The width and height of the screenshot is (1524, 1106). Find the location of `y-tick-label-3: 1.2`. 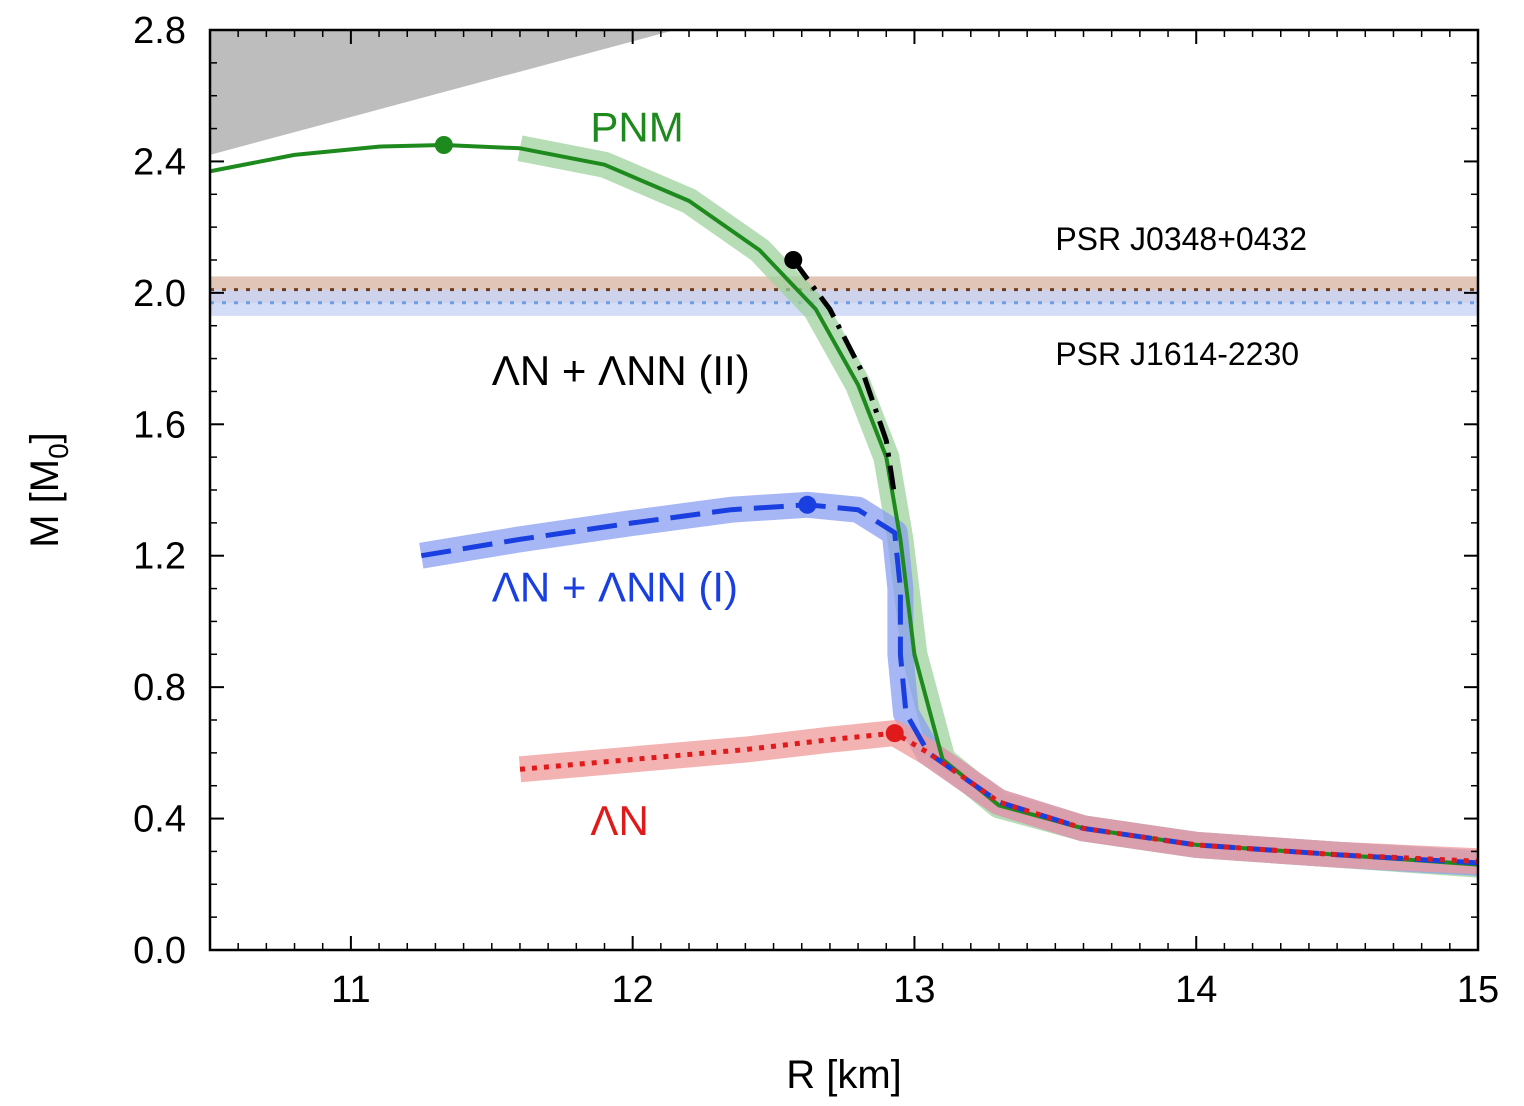

y-tick-label-3: 1.2 is located at coordinates (159, 557).